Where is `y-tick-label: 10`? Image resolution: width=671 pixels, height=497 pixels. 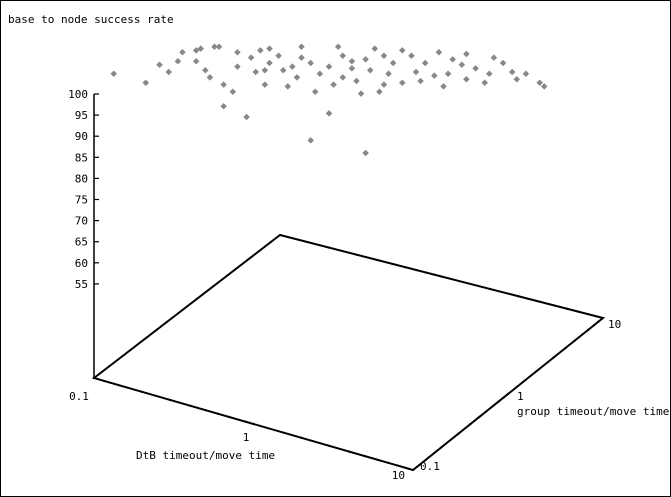 y-tick-label: 10 is located at coordinates (614, 324).